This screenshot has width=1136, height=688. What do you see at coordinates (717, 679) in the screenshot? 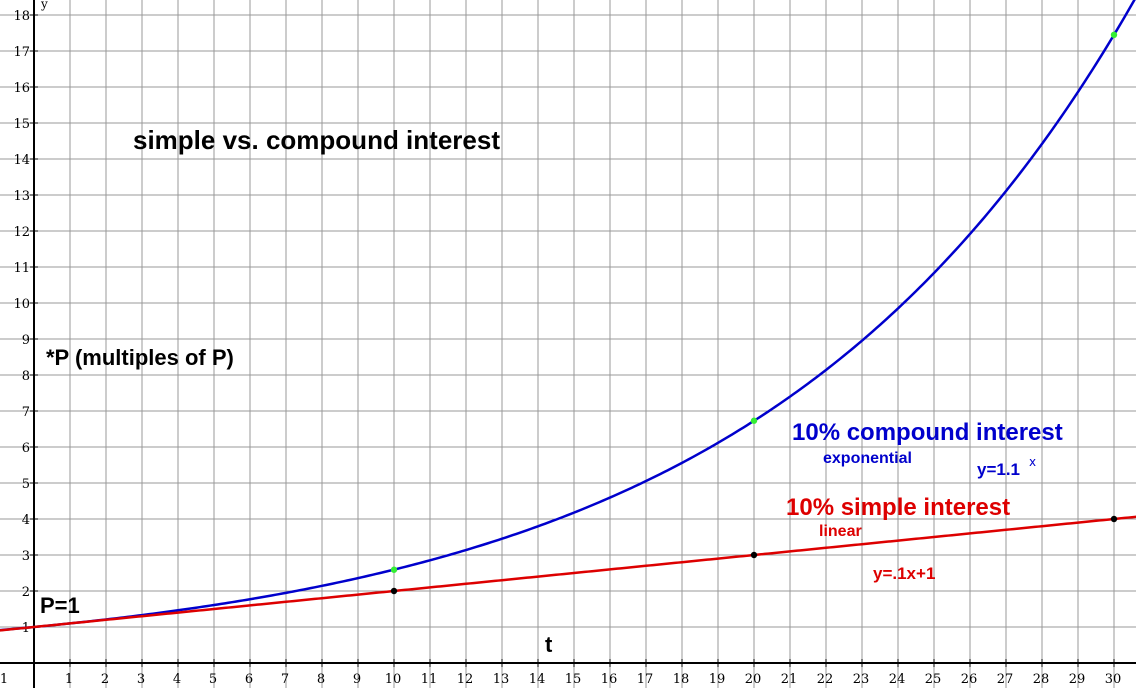
I see `x-tick-label: 19` at bounding box center [717, 679].